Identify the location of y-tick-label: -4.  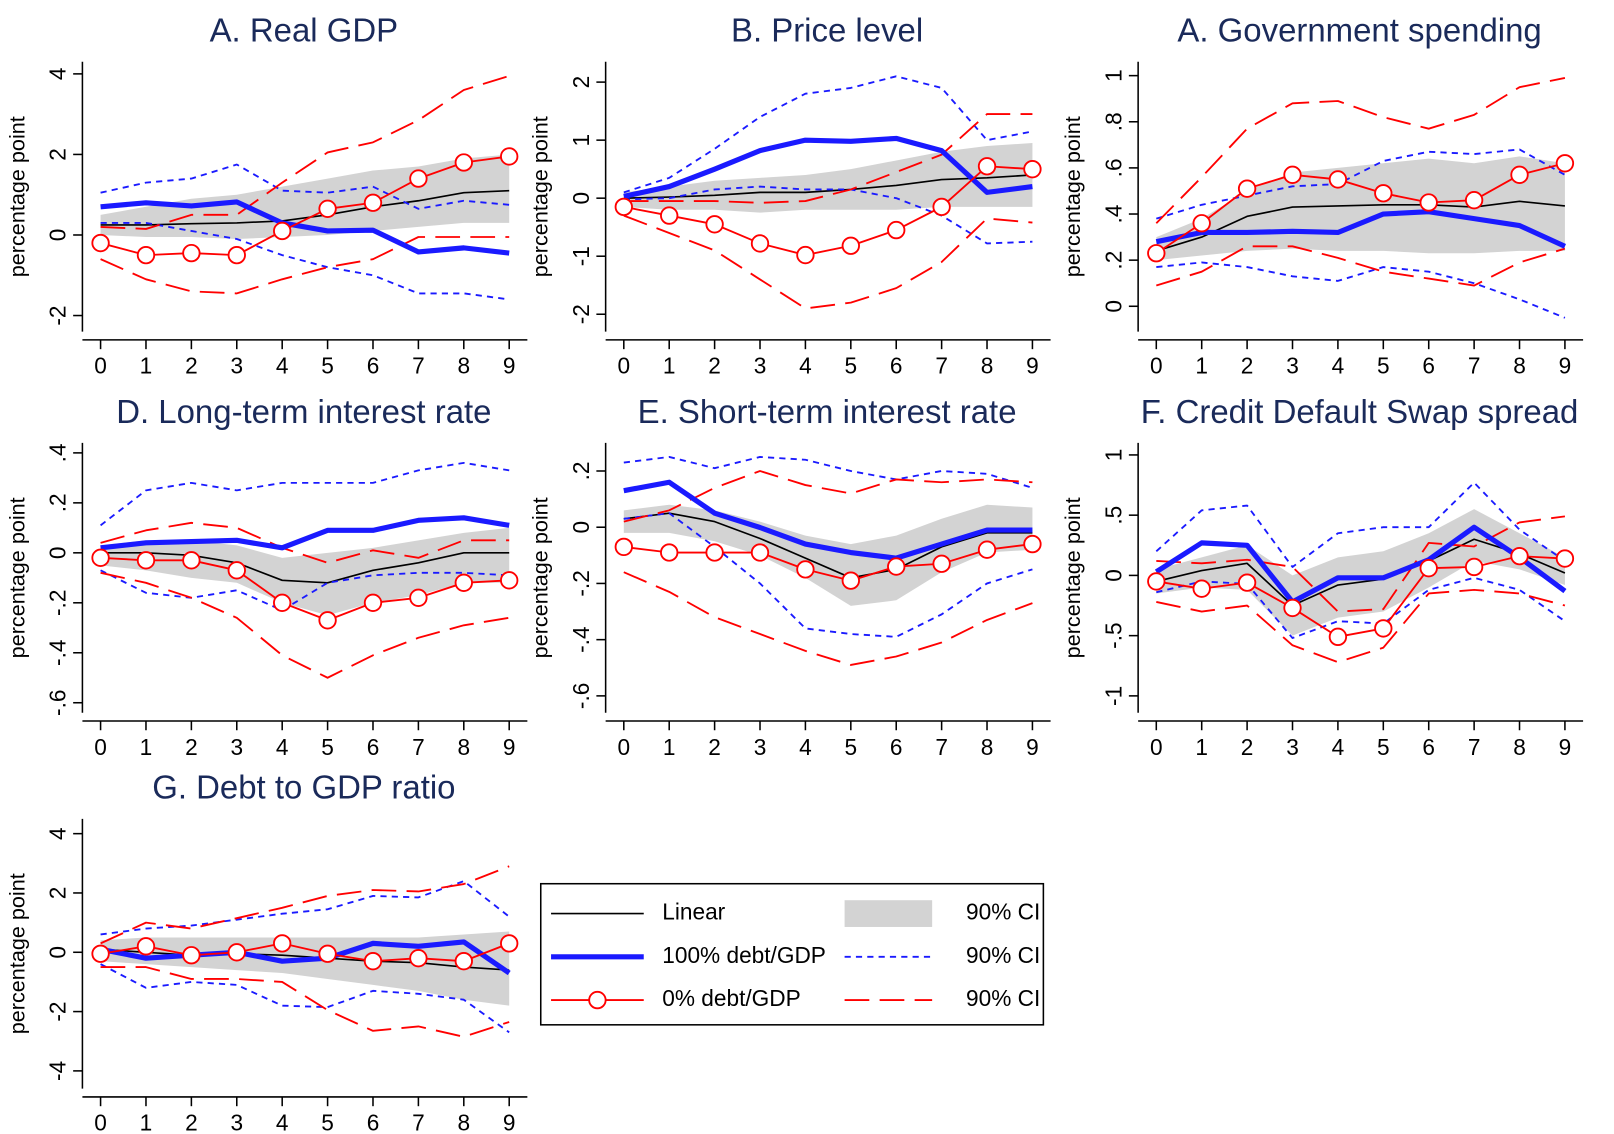
(58, 1071).